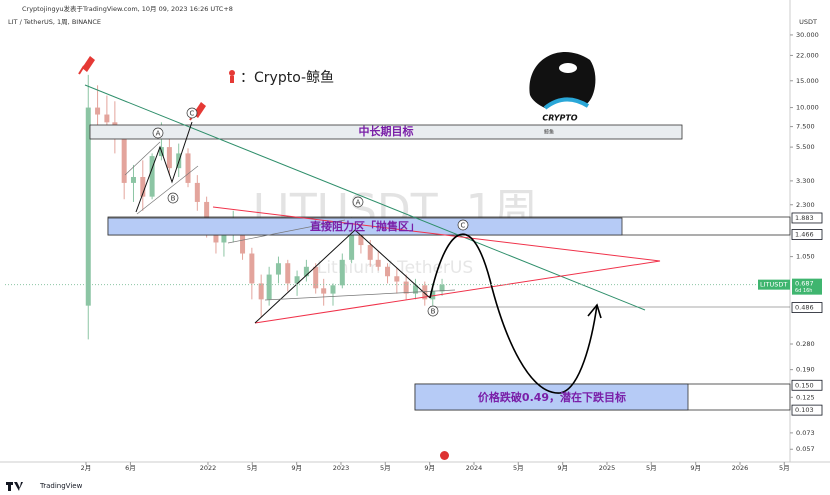 The image size is (830, 495). Describe the element at coordinates (86, 468) in the screenshot. I see `x-tick-label: 2月` at that location.